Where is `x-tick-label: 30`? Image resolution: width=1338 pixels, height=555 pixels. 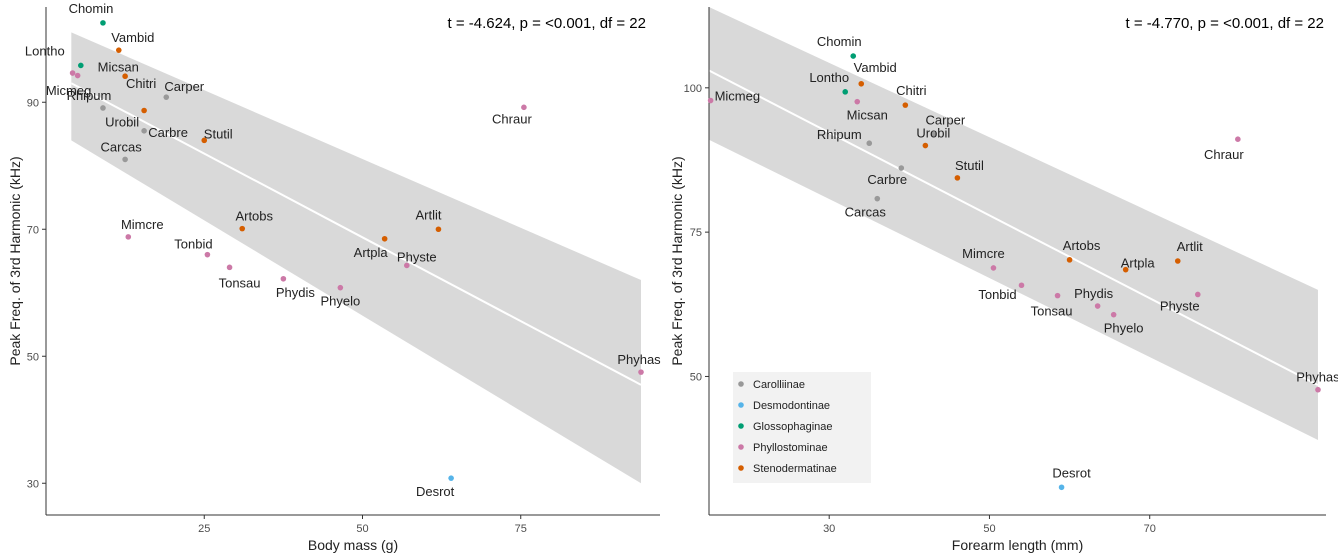
x-tick-label: 30 is located at coordinates (829, 529).